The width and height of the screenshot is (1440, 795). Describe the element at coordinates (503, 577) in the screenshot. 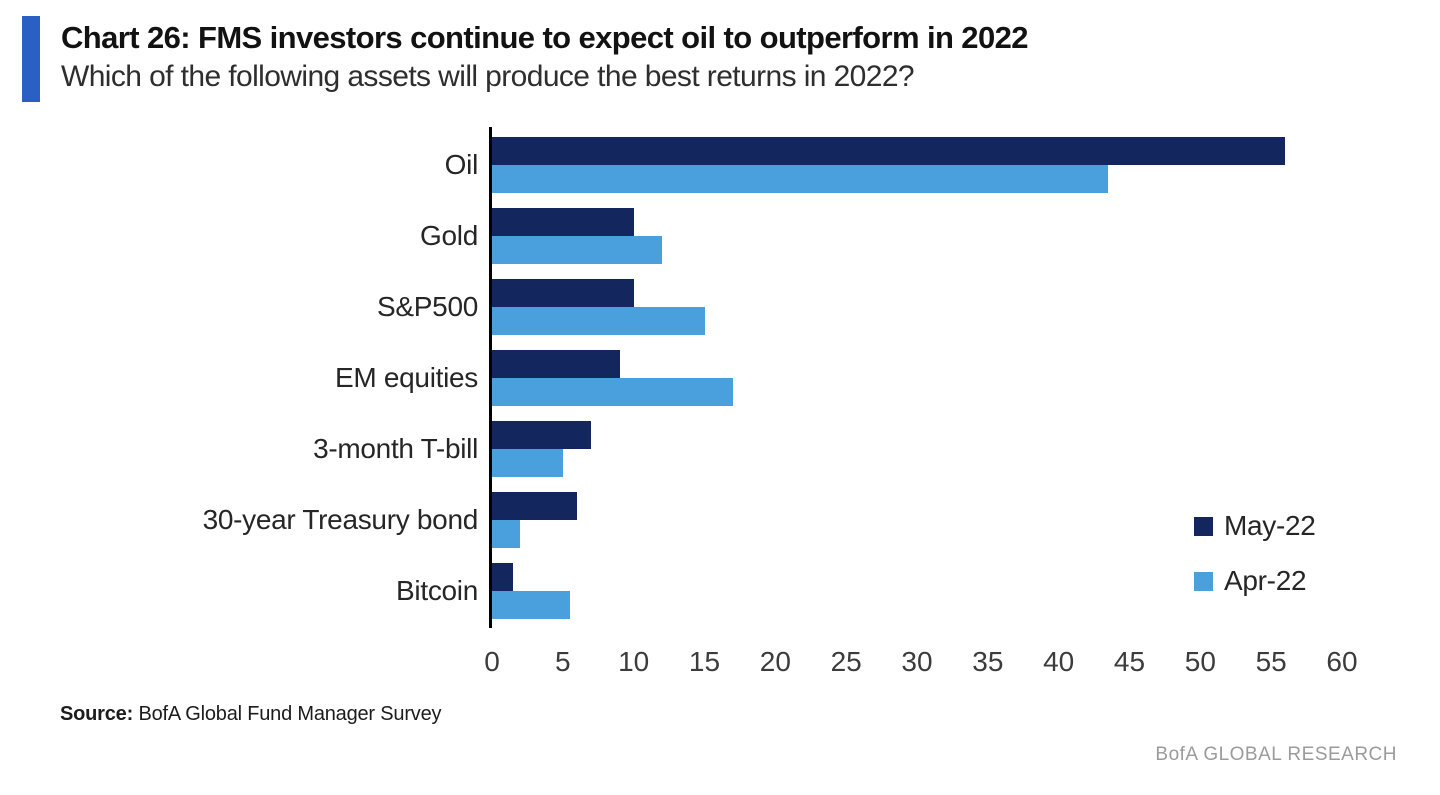

I see `bar-may-22-bitcoin` at that location.